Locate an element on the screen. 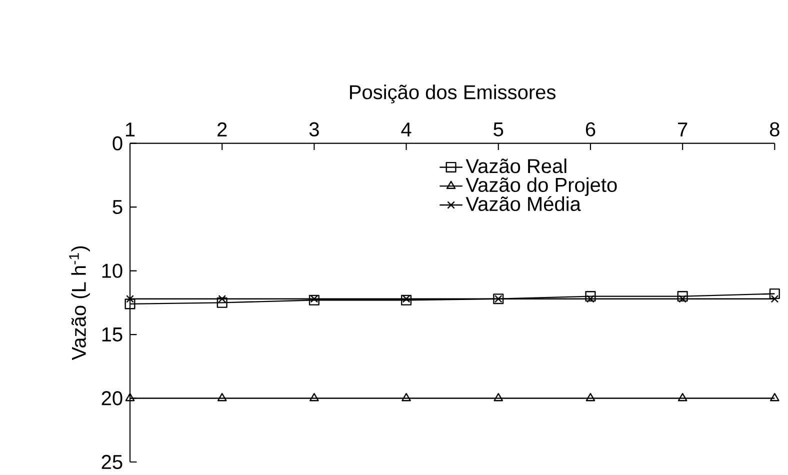 The image size is (788, 475). x-tick-label: 7 is located at coordinates (683, 129).